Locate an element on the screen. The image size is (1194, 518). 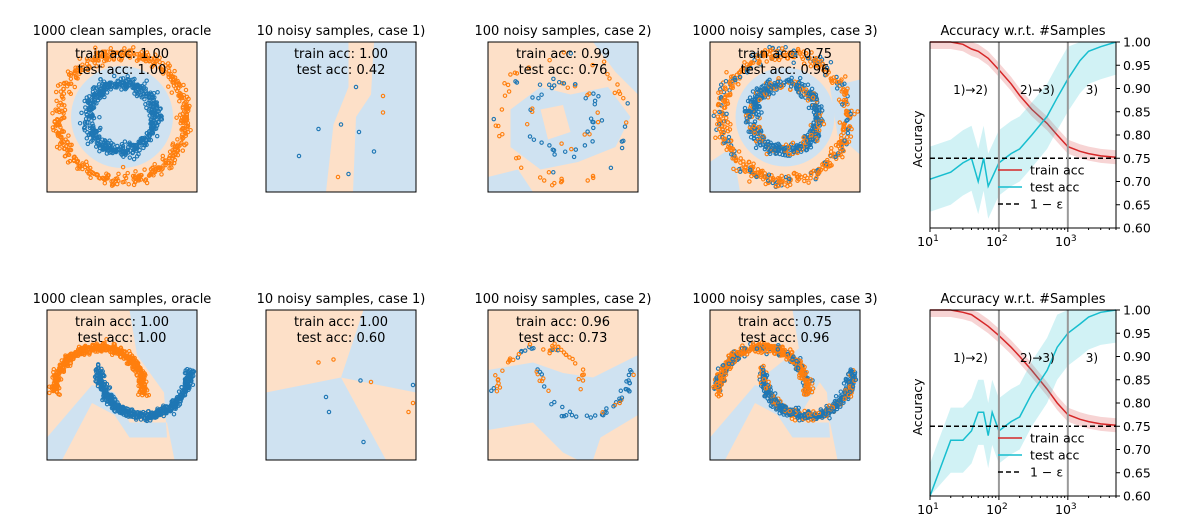
confidence-band is located at coordinates (1023, 403).